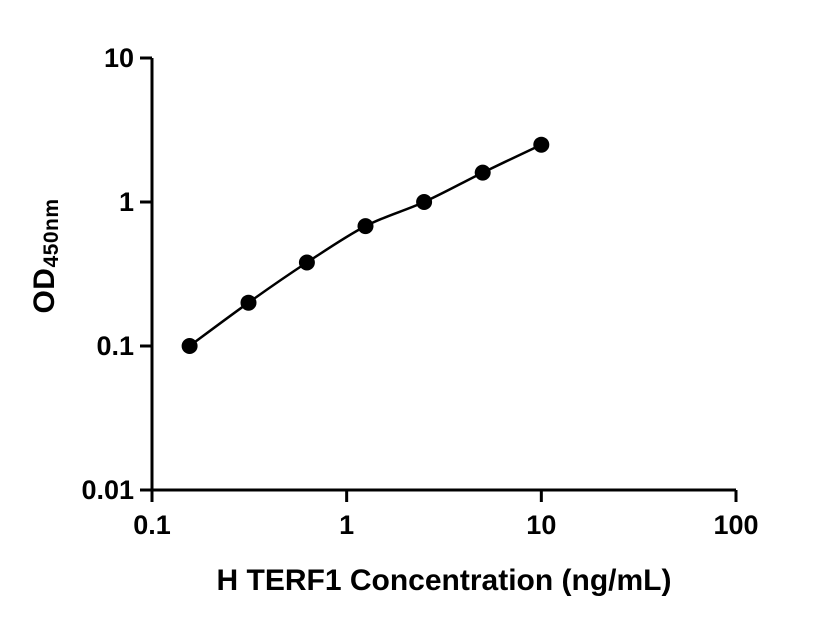  Describe the element at coordinates (119, 58) in the screenshot. I see `y-tick-label: 10` at that location.